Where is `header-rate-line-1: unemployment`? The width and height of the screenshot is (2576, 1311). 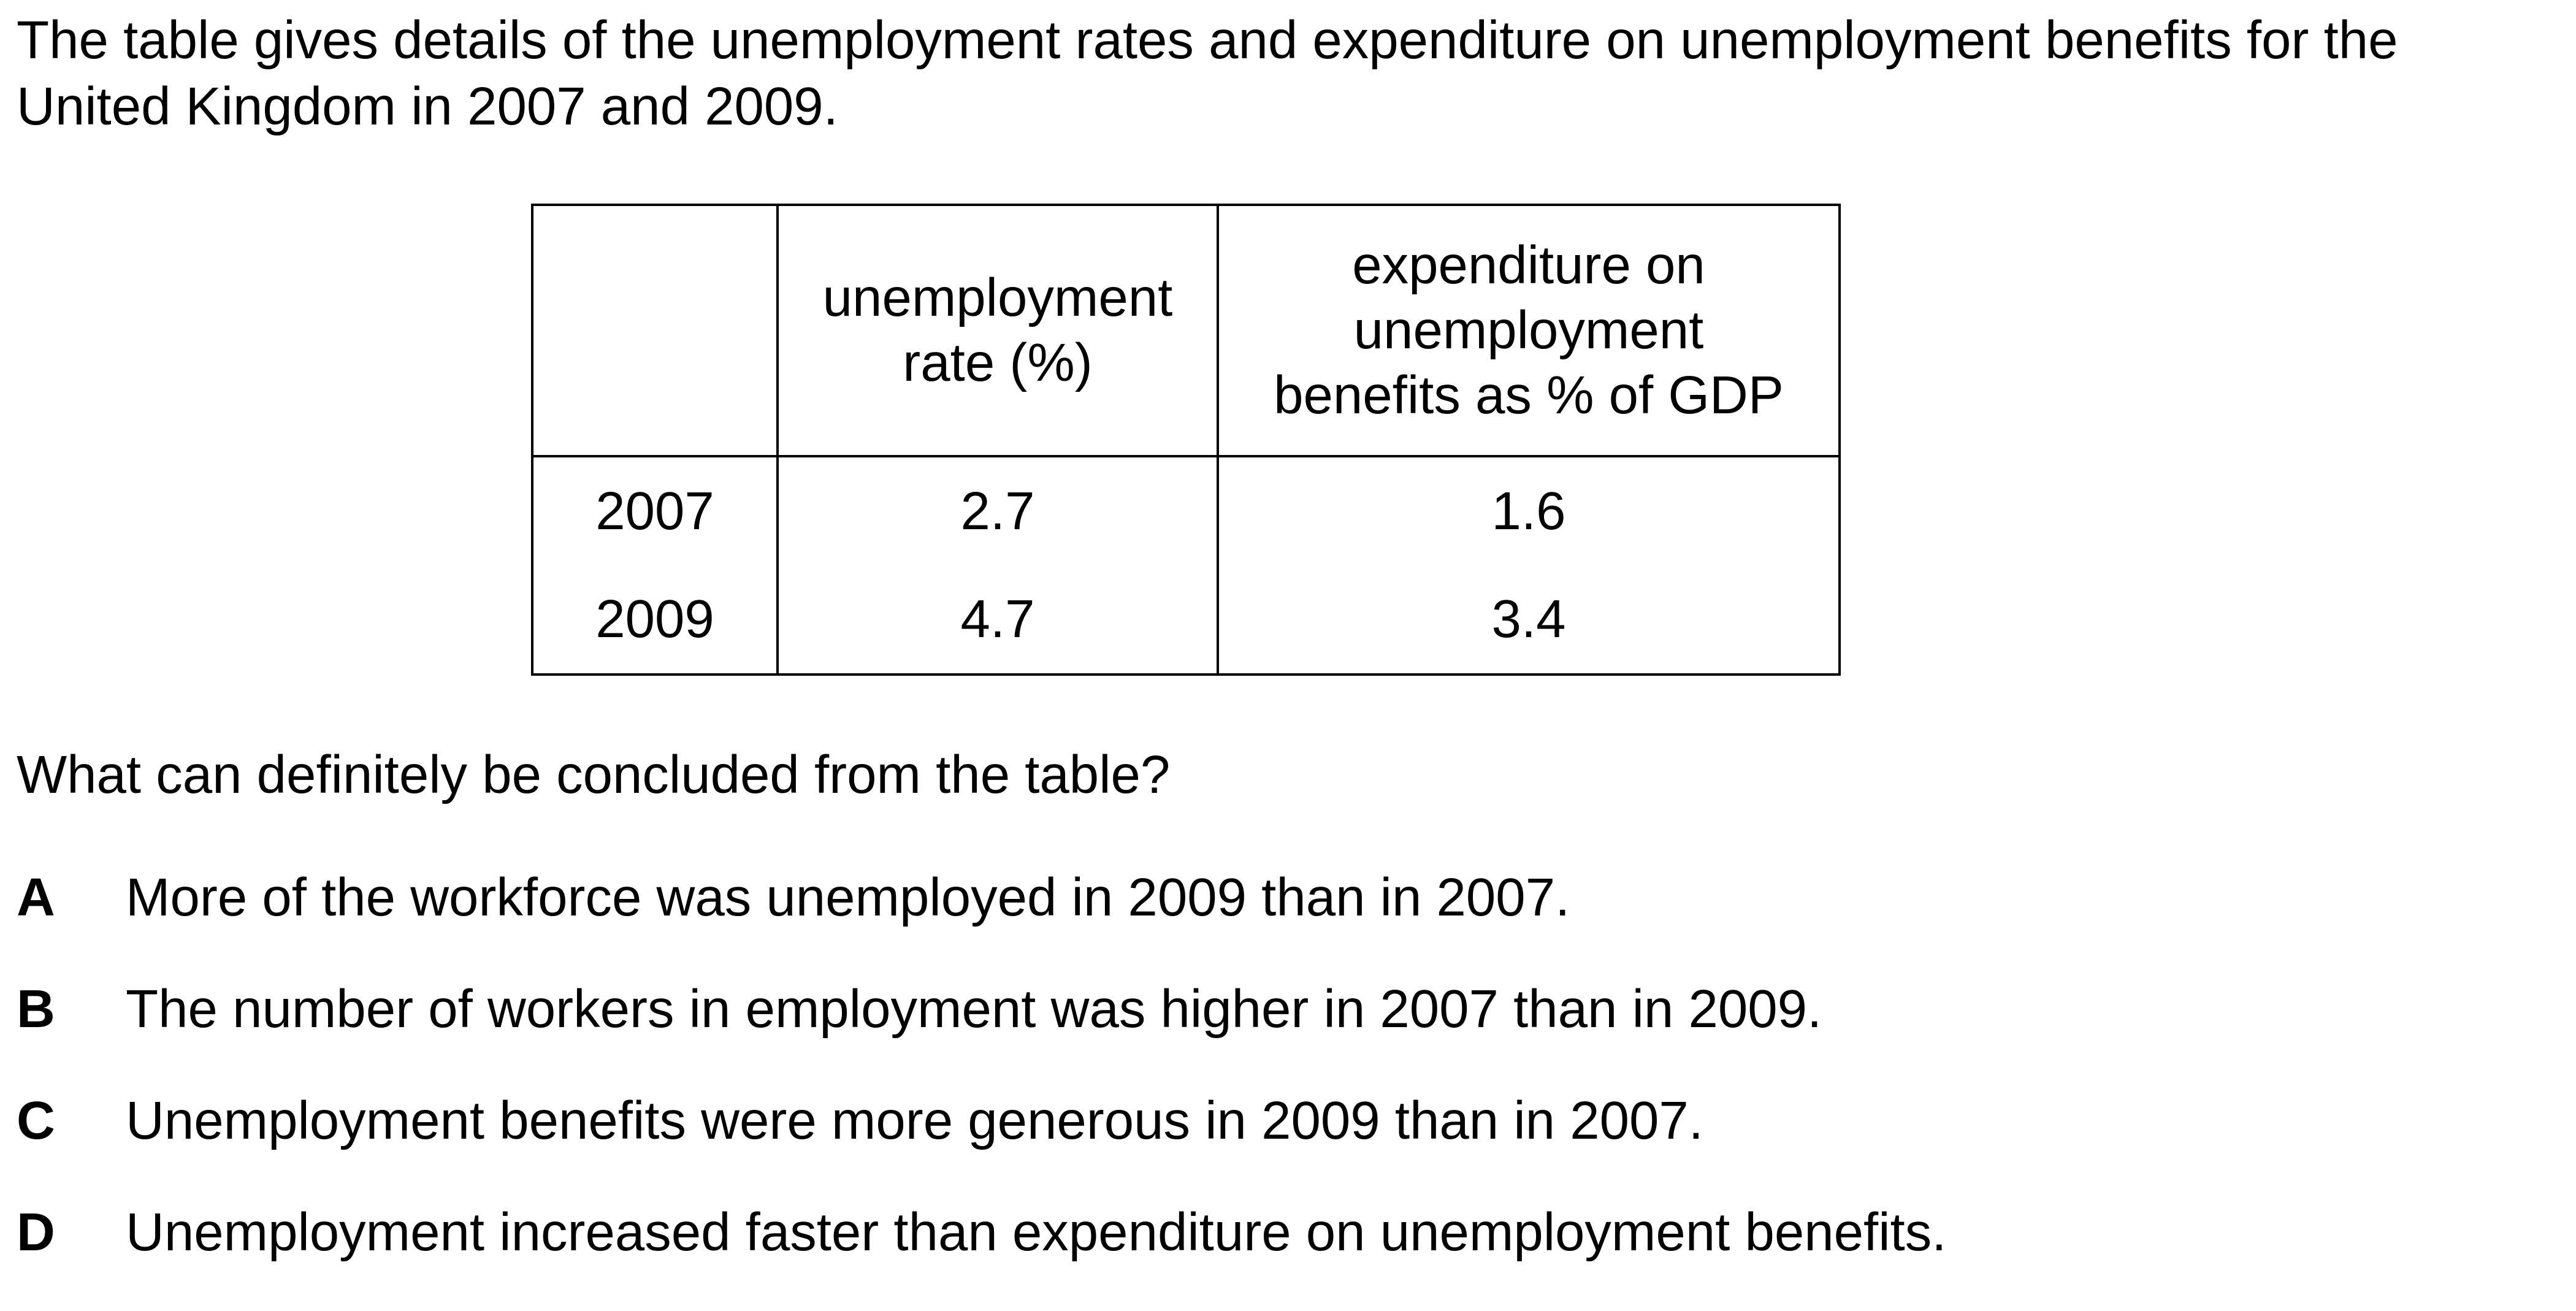 header-rate-line-1: unemployment is located at coordinates (997, 297).